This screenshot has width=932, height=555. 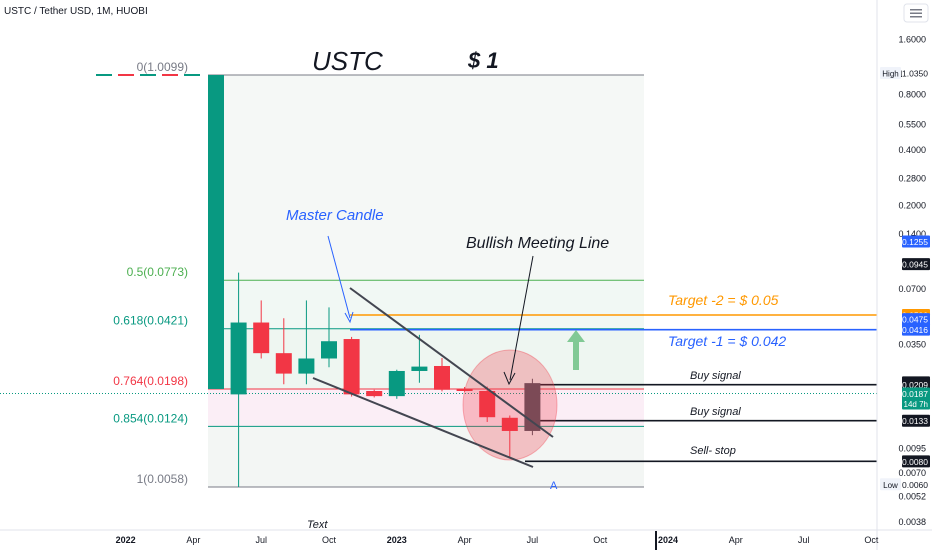 What do you see at coordinates (426, 304) in the screenshot?
I see `fib-band` at bounding box center [426, 304].